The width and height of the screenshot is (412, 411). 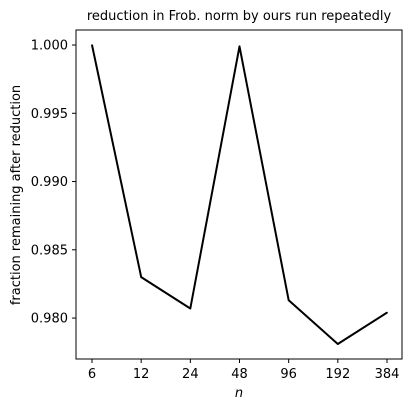 I want to click on x-tick-label: 96, so click(x=288, y=374).